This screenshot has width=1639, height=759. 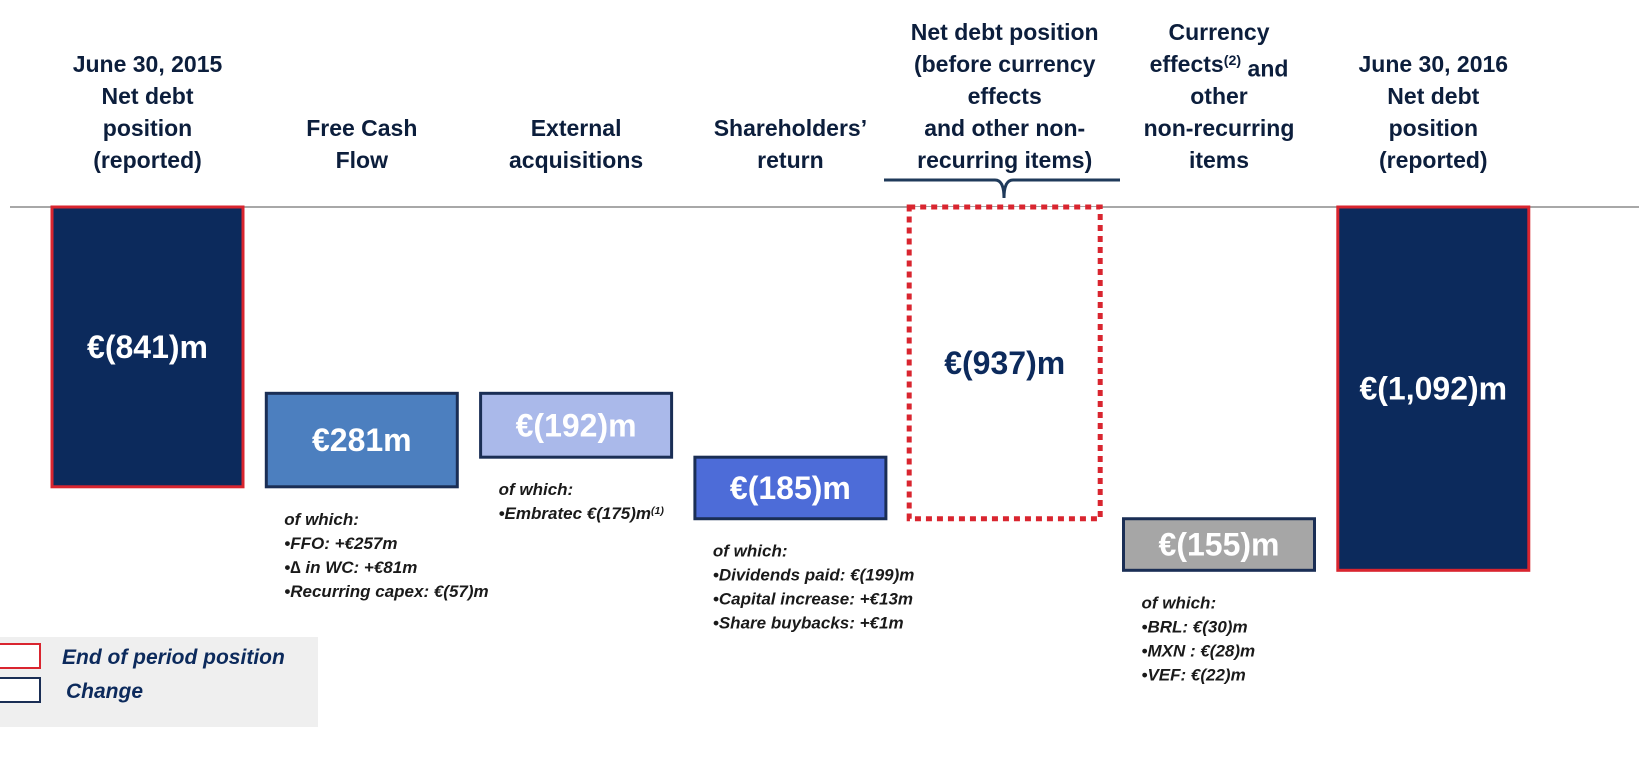 I want to click on note: •BRL: €(30)m, so click(x=1195, y=626).